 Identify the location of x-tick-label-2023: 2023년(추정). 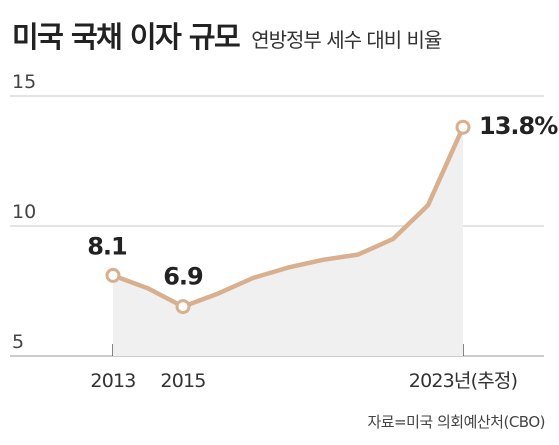
(463, 381).